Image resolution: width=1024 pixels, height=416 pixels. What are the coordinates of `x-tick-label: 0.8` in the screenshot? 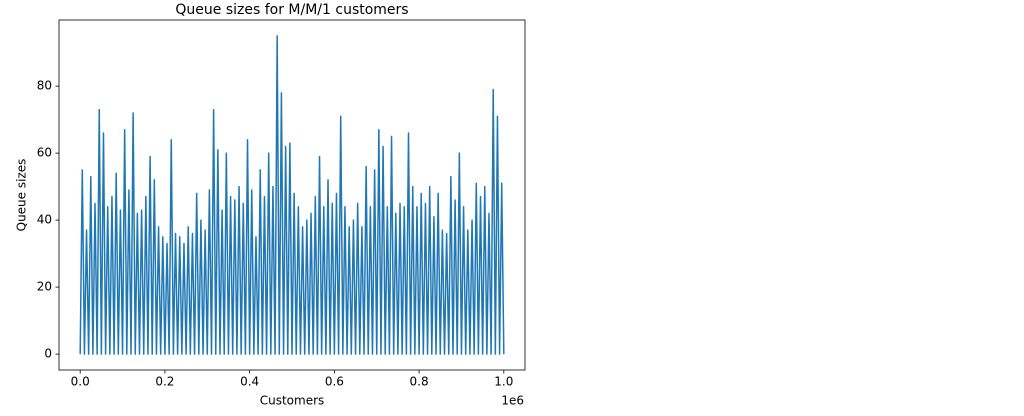 It's located at (419, 382).